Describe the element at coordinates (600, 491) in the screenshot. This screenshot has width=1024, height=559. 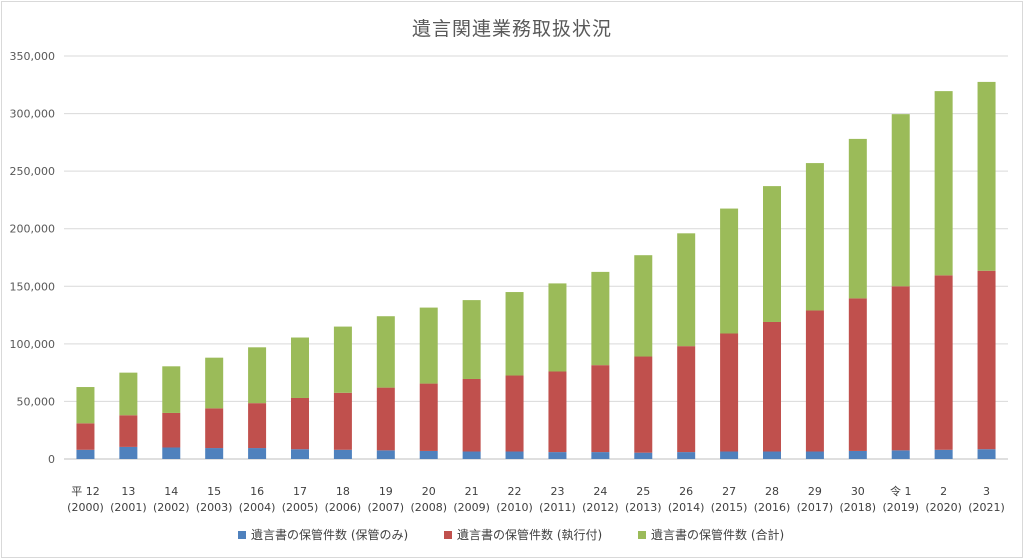
I see `x-tick-label: 24` at that location.